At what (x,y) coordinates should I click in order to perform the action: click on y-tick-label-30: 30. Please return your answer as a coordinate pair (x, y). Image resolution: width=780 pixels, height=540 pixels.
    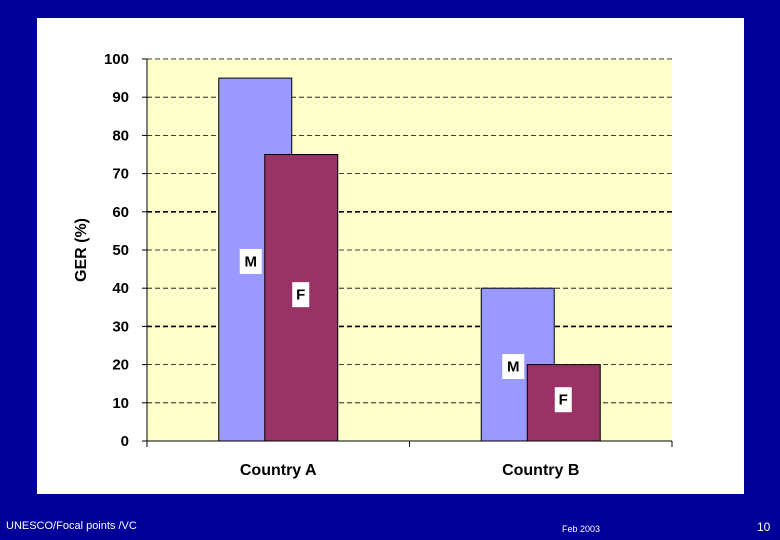
    Looking at the image, I should click on (120, 326).